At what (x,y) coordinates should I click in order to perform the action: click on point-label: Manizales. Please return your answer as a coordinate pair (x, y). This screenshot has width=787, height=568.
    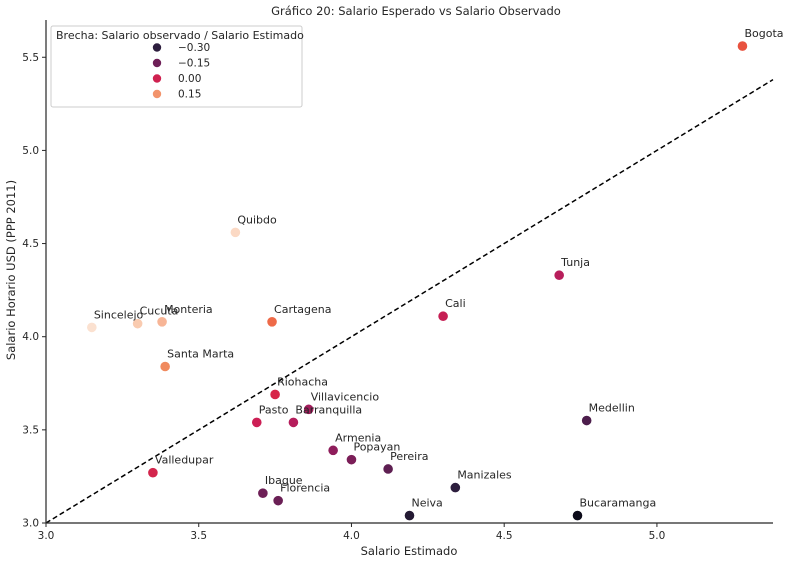
    Looking at the image, I should click on (484, 475).